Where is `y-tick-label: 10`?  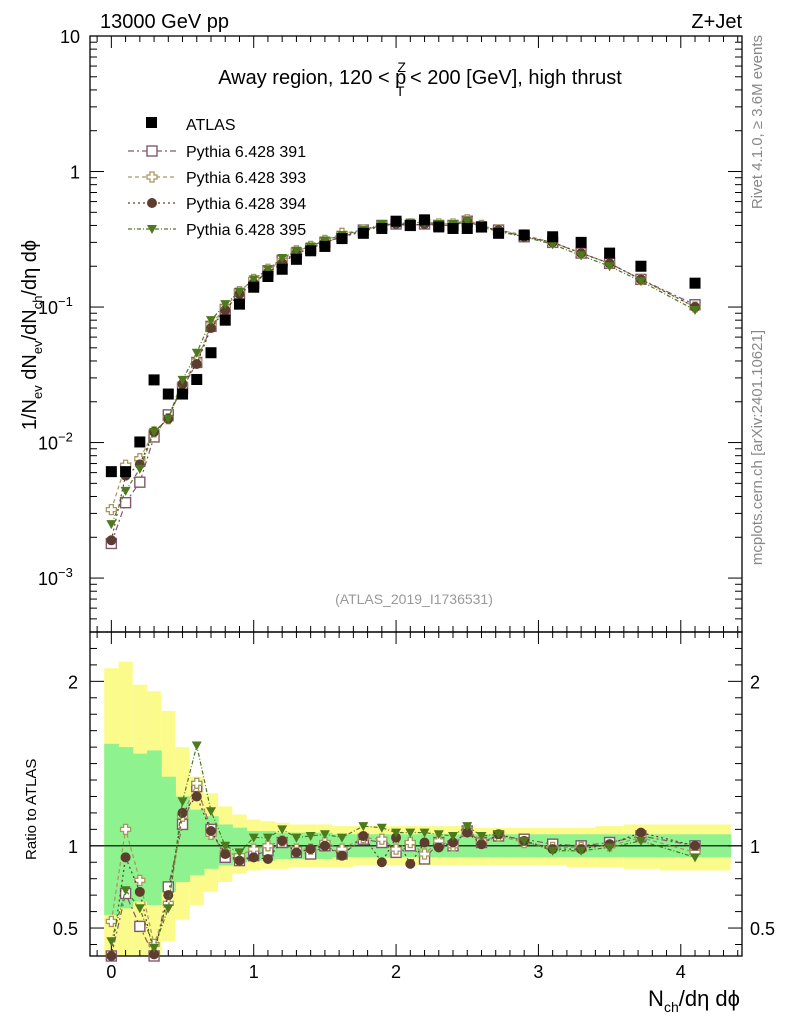
y-tick-label: 10 is located at coordinates (70, 37).